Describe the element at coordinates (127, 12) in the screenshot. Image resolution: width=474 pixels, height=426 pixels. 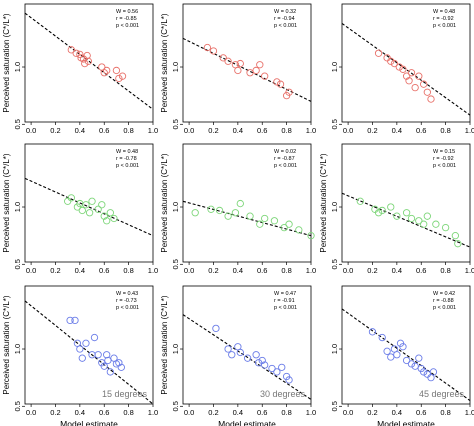
I see `stat-w: W = 0.56` at that location.